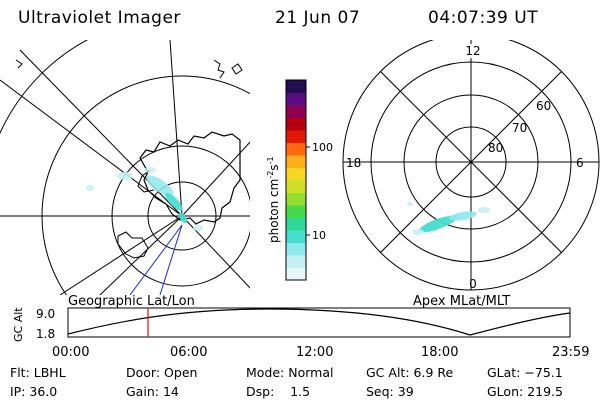 The image size is (600, 400). What do you see at coordinates (319, 235) in the screenshot?
I see `colorbar-tick-label: 10` at bounding box center [319, 235].